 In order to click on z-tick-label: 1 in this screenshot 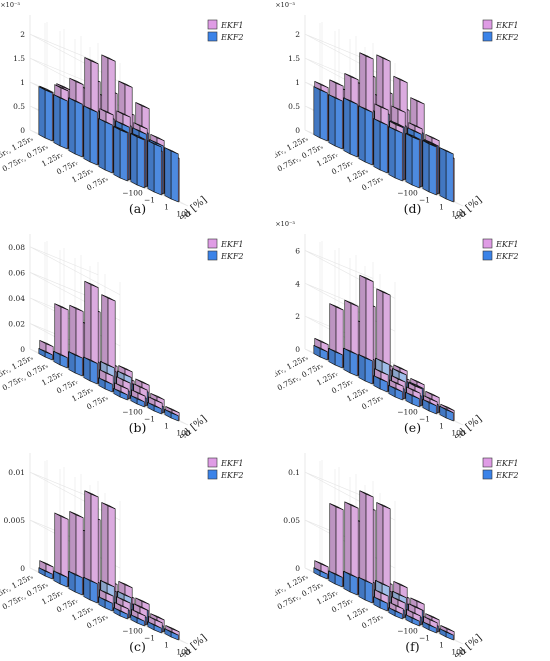, I will do `click(22, 82)`.